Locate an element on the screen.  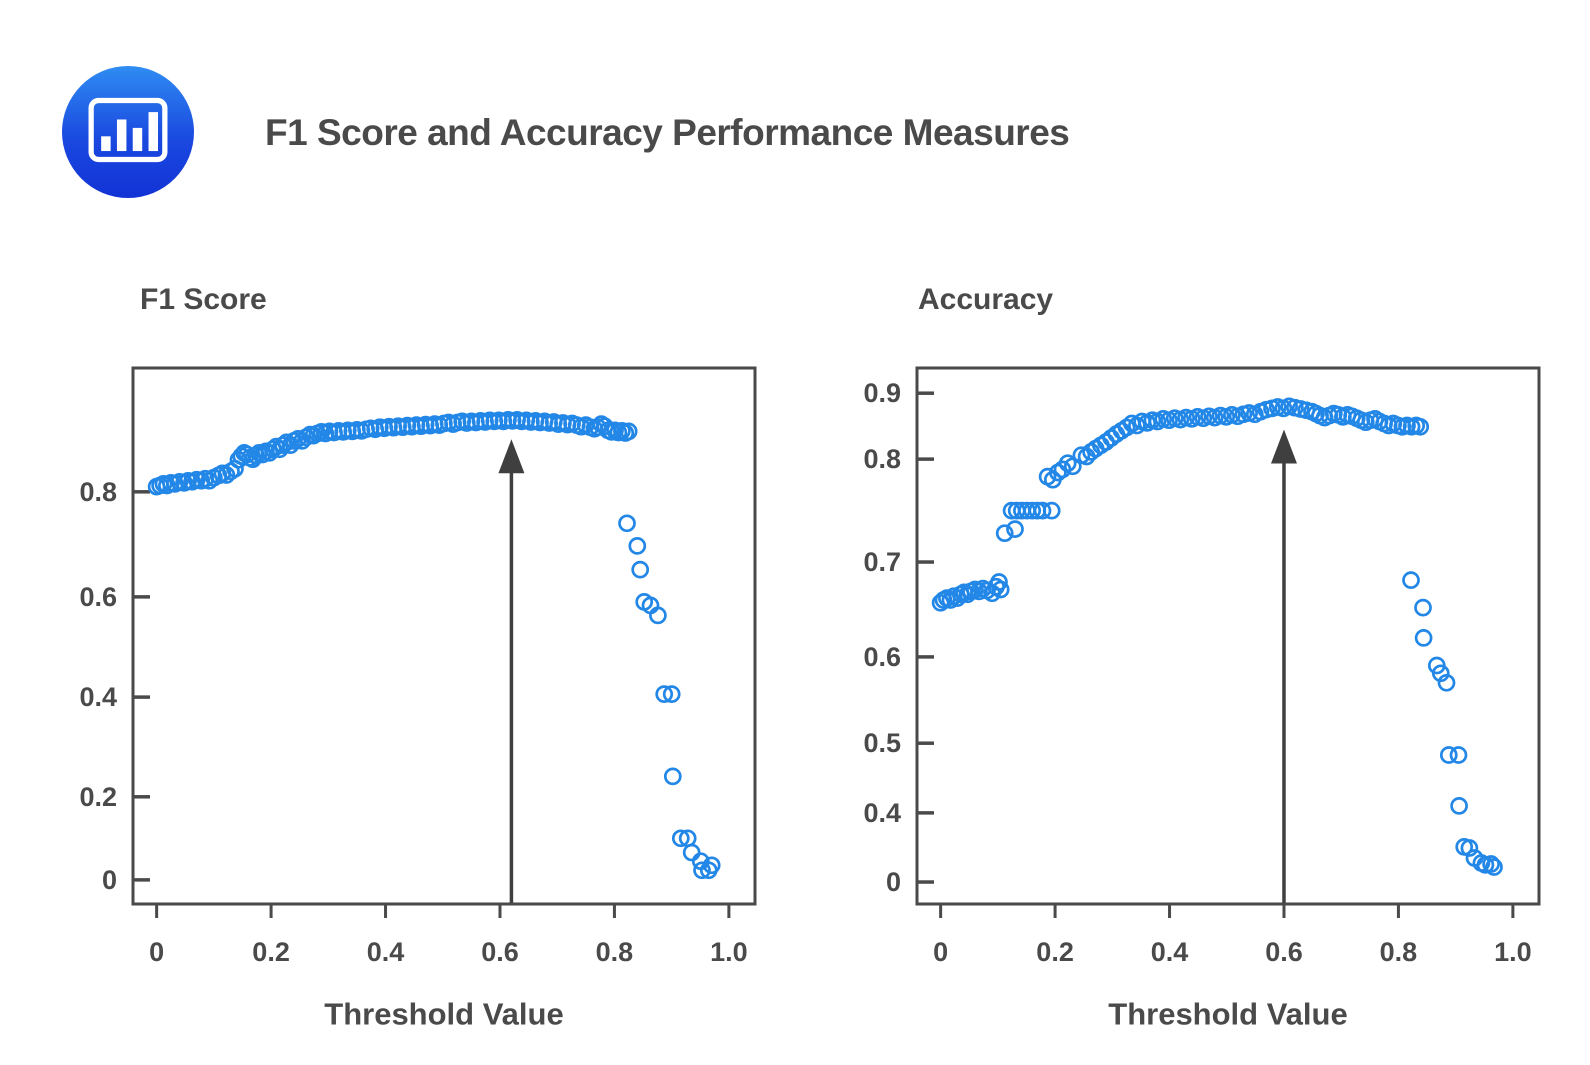
y-tick-label: 0.7 is located at coordinates (882, 562).